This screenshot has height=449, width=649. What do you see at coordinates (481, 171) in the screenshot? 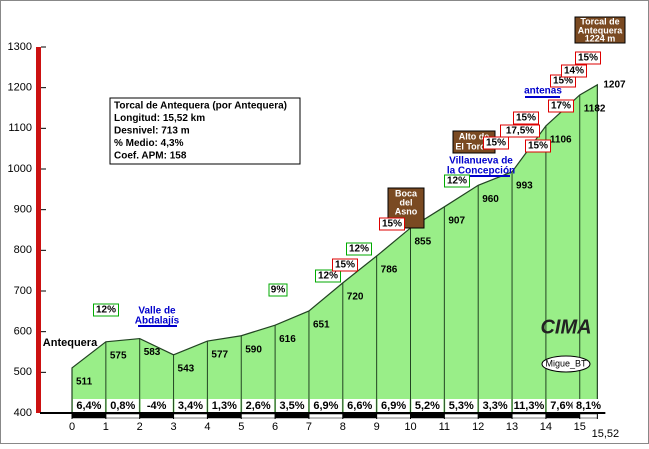
I see `place-label: la Concepción` at bounding box center [481, 171].